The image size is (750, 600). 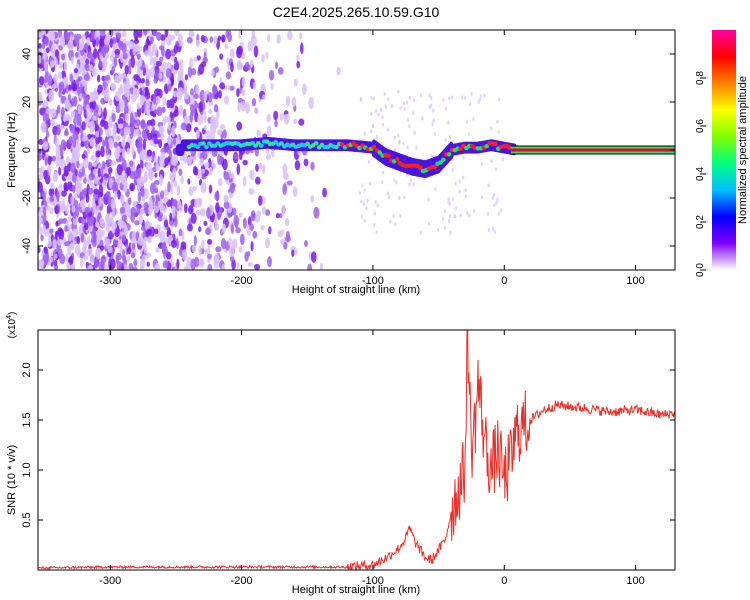 What do you see at coordinates (110, 581) in the screenshot?
I see `snr-x-tick-label: -300` at bounding box center [110, 581].